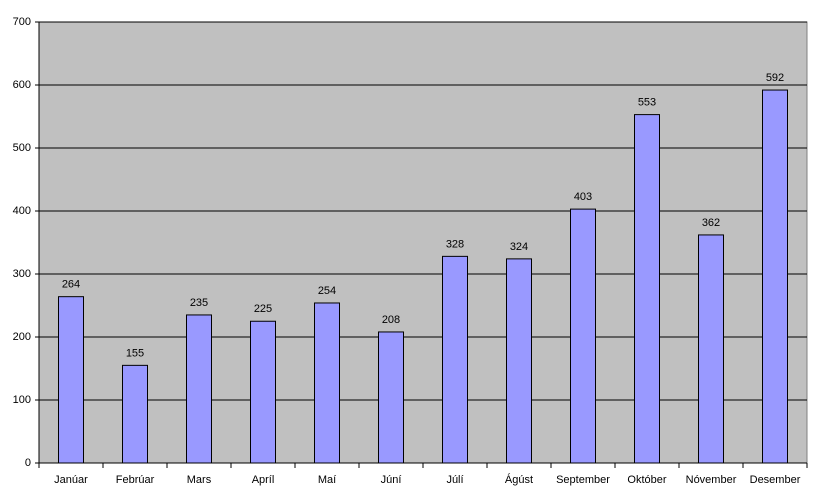 The width and height of the screenshot is (816, 498). Describe the element at coordinates (263, 480) in the screenshot. I see `x-tick-label: Apríl` at that location.